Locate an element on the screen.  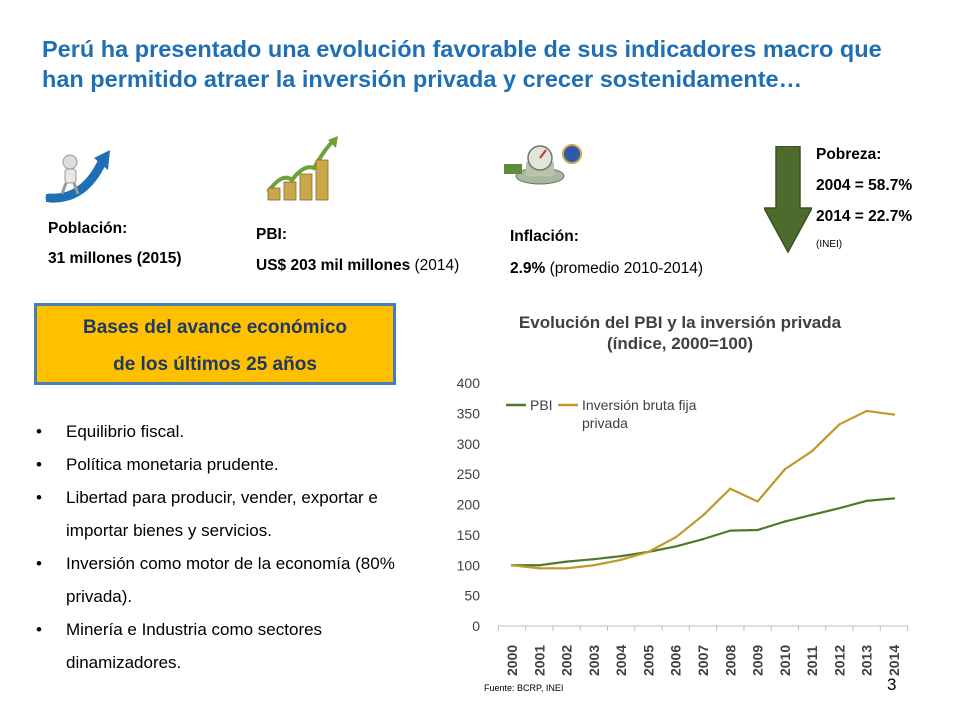
y-tick-label: 350 is located at coordinates (469, 413).